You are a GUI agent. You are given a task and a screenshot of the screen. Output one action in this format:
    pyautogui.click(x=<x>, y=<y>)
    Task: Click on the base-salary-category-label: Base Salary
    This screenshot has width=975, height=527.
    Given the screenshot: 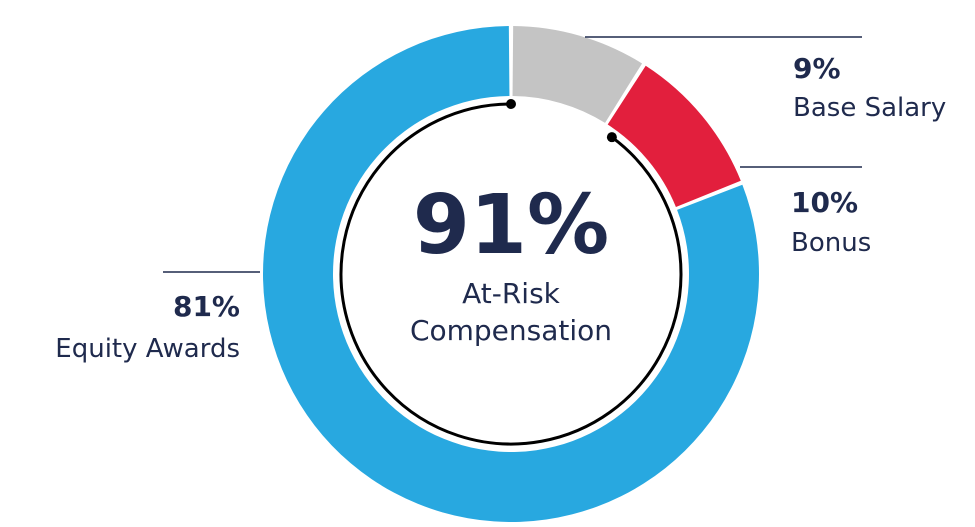 What is the action you would take?
    pyautogui.click(x=869, y=108)
    